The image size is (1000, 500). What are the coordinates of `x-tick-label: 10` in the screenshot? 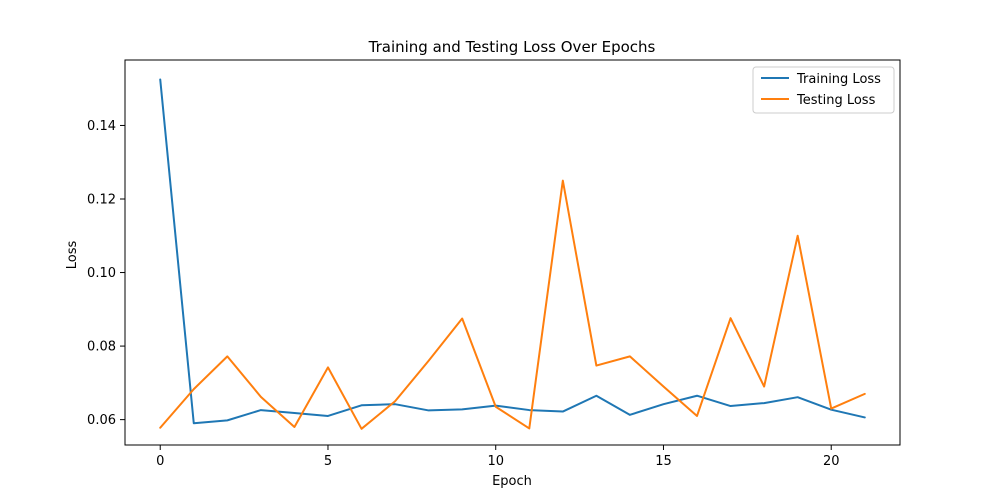 It's located at (495, 461).